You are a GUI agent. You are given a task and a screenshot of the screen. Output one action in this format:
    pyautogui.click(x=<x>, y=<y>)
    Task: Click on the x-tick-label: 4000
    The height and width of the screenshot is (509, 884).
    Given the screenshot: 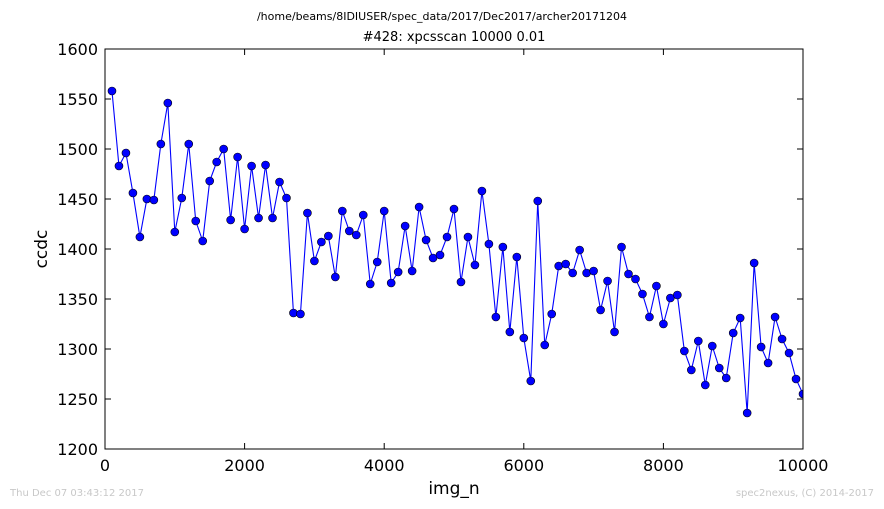 What is the action you would take?
    pyautogui.click(x=384, y=465)
    